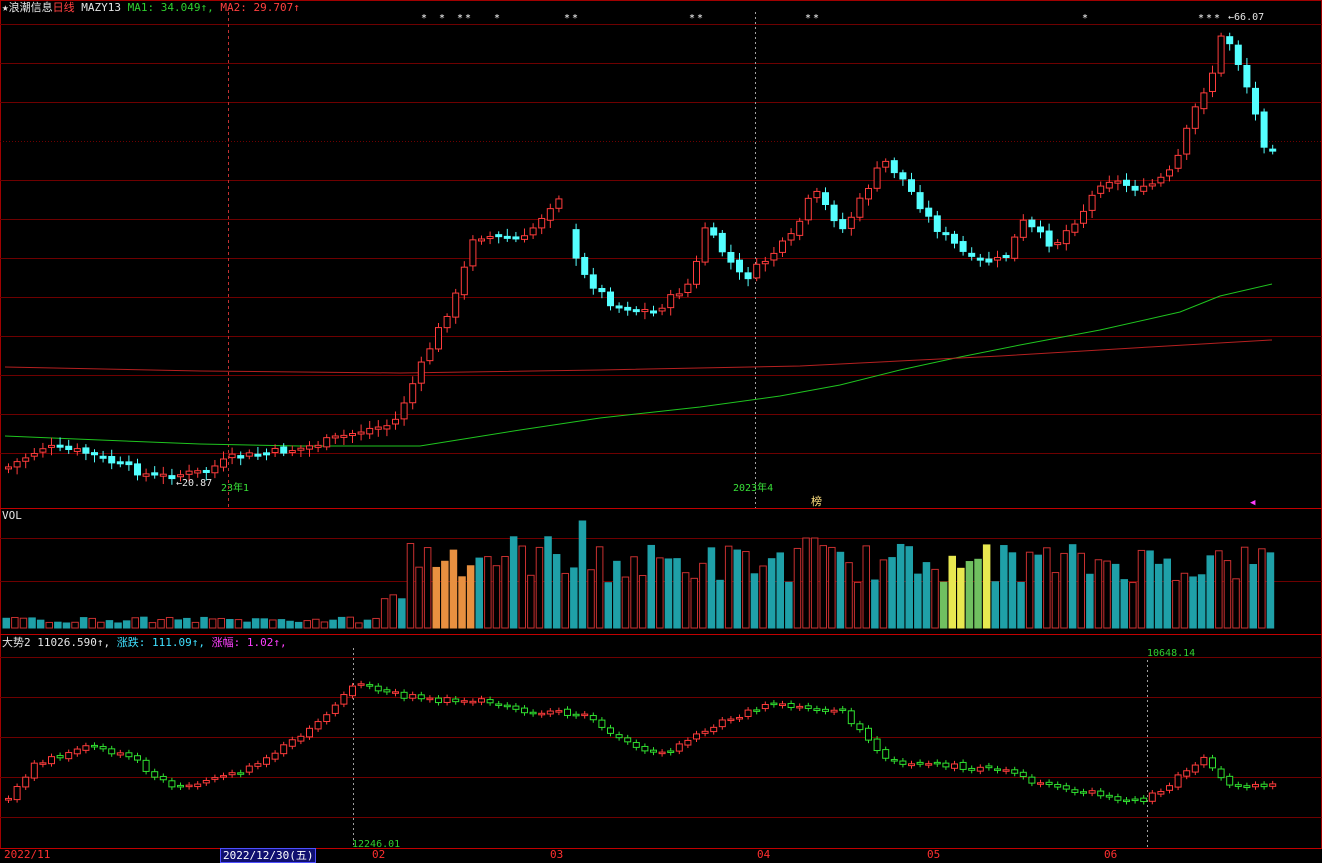  I want to click on date-label-feb: 02, so click(379, 854).